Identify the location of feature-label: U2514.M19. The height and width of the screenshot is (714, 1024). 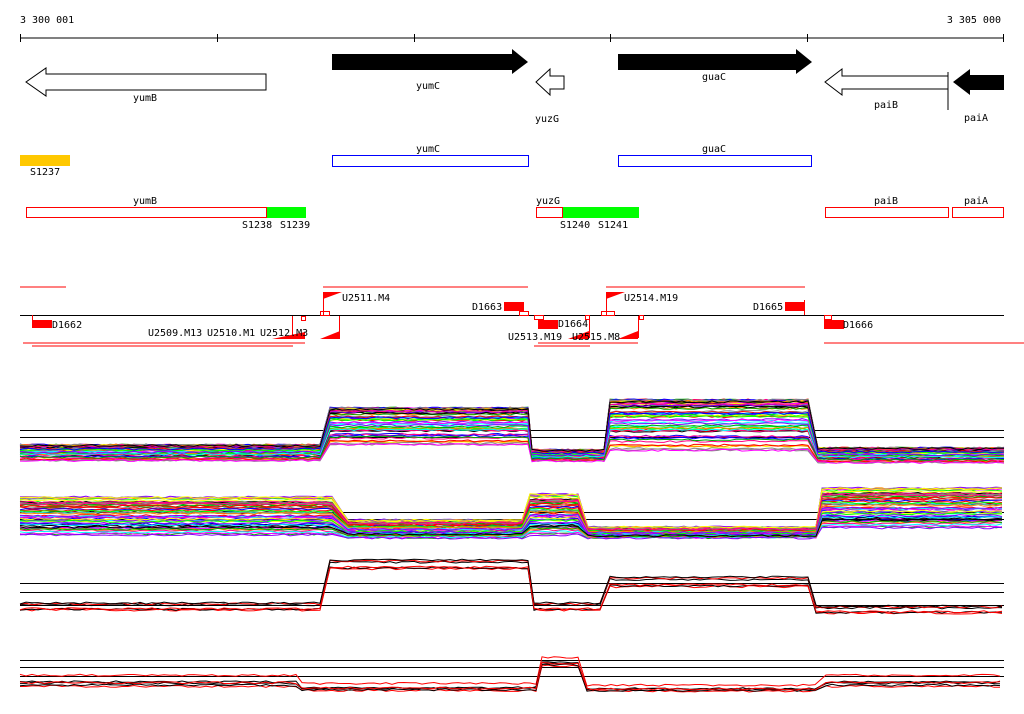
(651, 298).